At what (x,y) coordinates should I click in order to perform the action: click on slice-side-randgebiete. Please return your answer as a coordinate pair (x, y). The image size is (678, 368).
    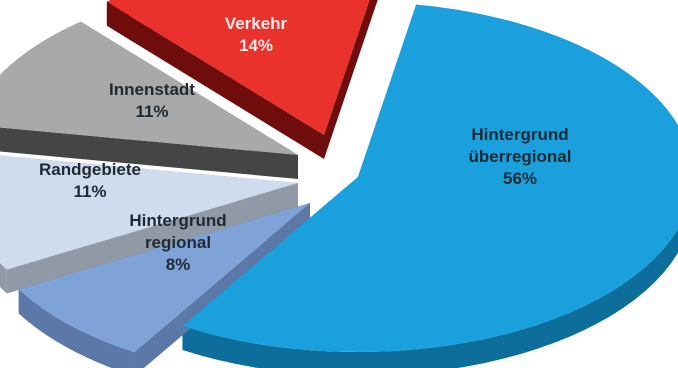
    Looking at the image, I should click on (3, 278).